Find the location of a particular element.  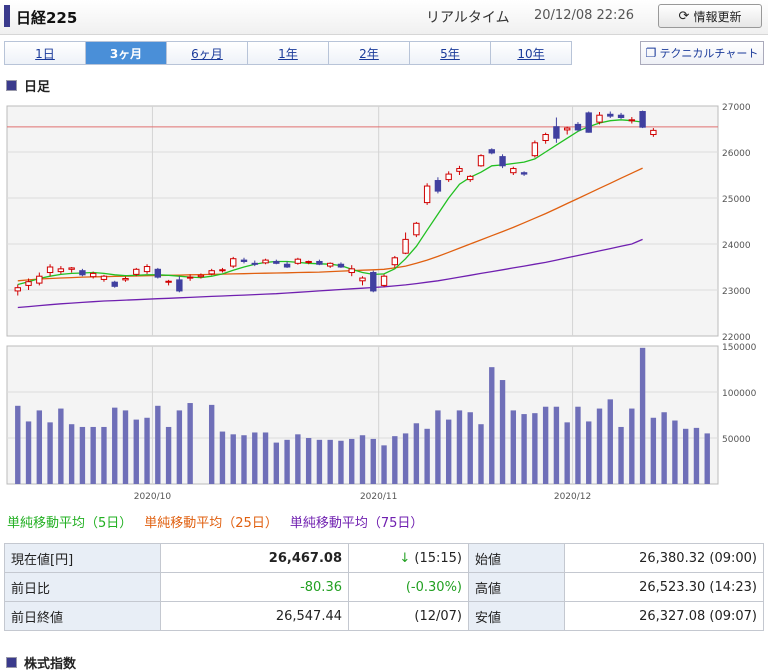

table-row: 前日比 -80.36 (-0.30%) 高値 26,523.30 (14:23) is located at coordinates (384, 587).